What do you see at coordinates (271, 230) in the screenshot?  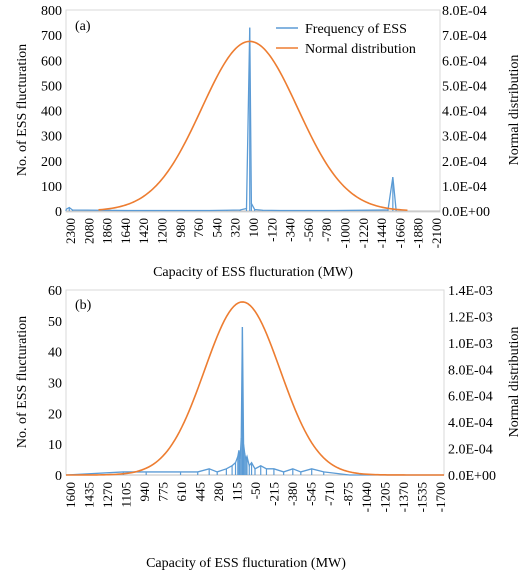 I see `x-tick-label: -120` at bounding box center [271, 230].